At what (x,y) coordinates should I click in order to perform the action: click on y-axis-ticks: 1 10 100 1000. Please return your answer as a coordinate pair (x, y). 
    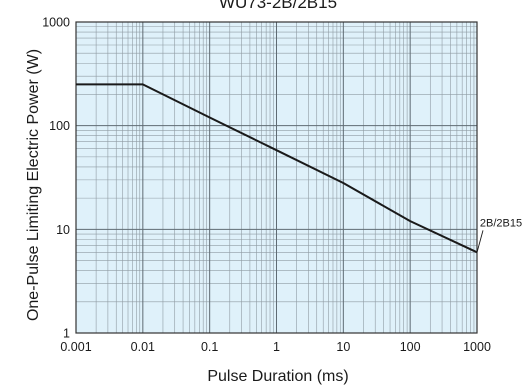
    Looking at the image, I should click on (56, 178).